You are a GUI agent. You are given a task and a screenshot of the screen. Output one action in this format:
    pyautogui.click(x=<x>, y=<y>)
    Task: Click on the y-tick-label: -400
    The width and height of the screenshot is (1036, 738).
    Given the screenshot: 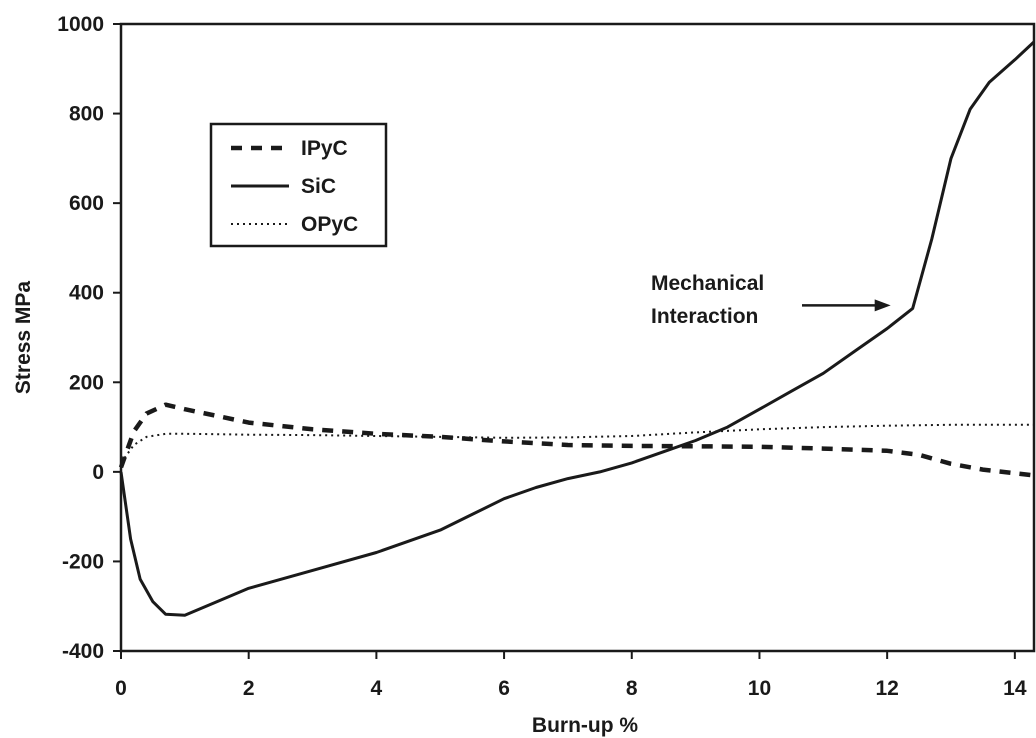 What is the action you would take?
    pyautogui.click(x=83, y=651)
    